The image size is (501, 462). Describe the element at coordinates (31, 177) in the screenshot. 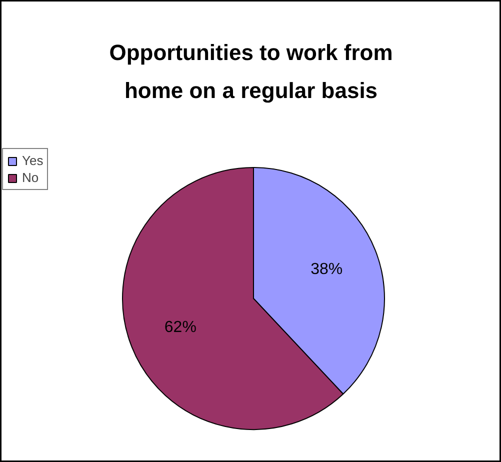

I see `legend-label: No` at that location.